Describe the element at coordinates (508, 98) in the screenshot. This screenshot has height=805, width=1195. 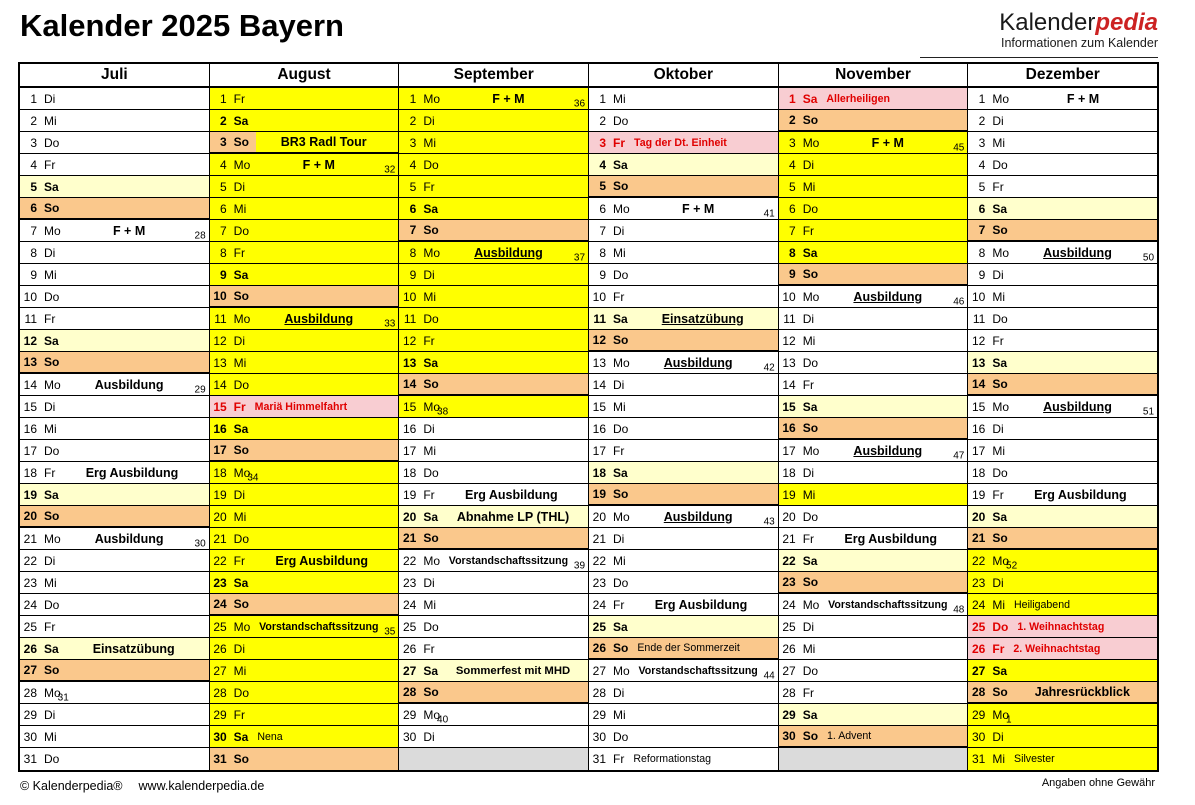
I see `event-label: F + M` at that location.